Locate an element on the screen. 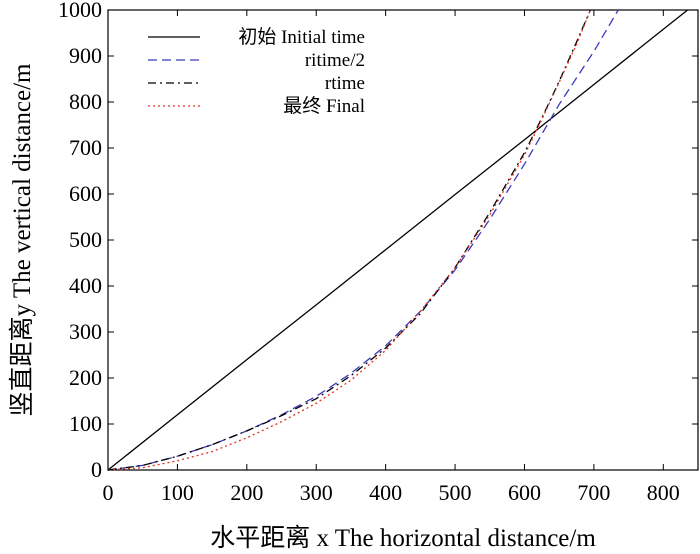 The height and width of the screenshot is (554, 700). x-tick-label: 0 is located at coordinates (108, 492).